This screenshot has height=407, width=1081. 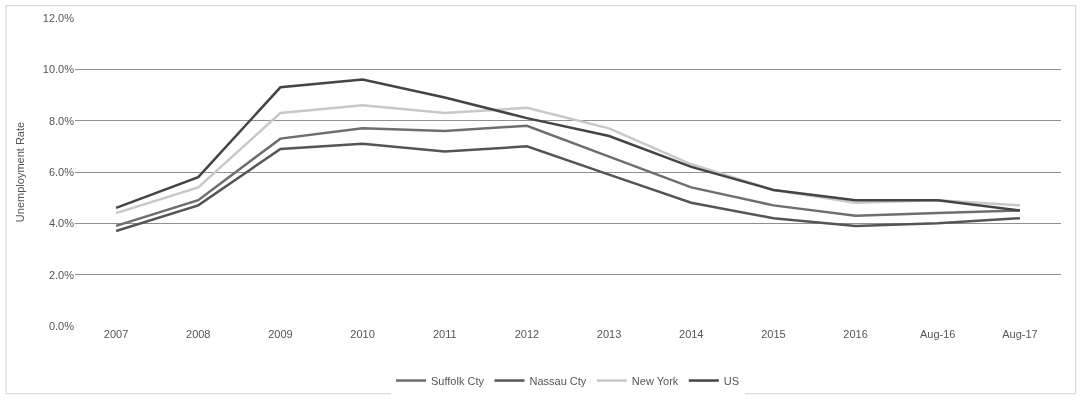 What do you see at coordinates (61, 223) in the screenshot?
I see `y-tick-label: 4.0%` at bounding box center [61, 223].